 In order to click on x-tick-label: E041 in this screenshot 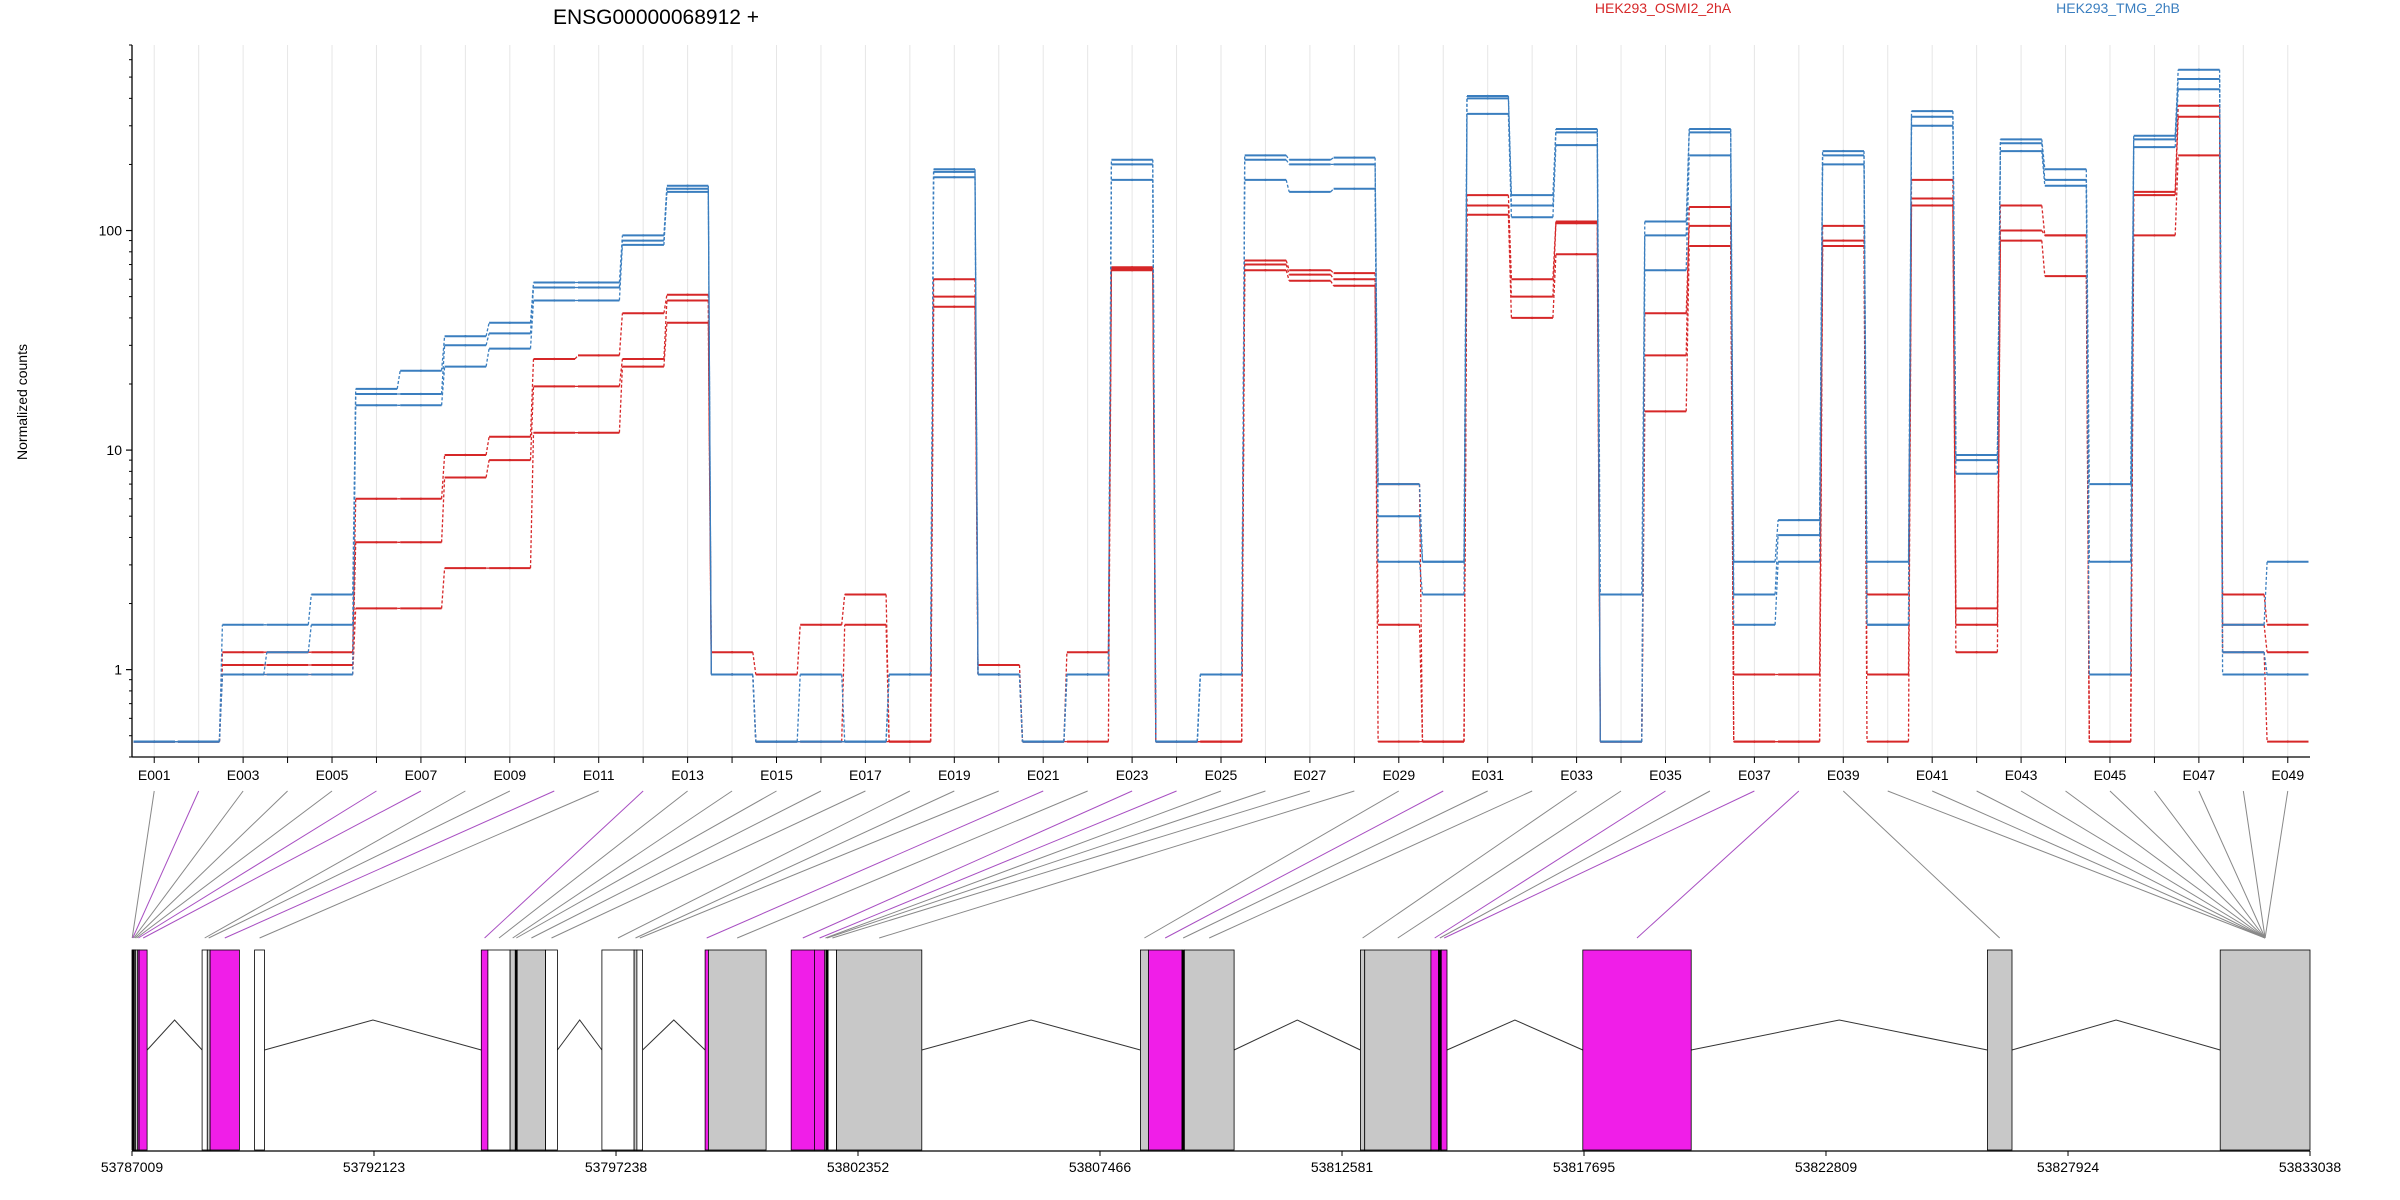, I will do `click(1932, 775)`.